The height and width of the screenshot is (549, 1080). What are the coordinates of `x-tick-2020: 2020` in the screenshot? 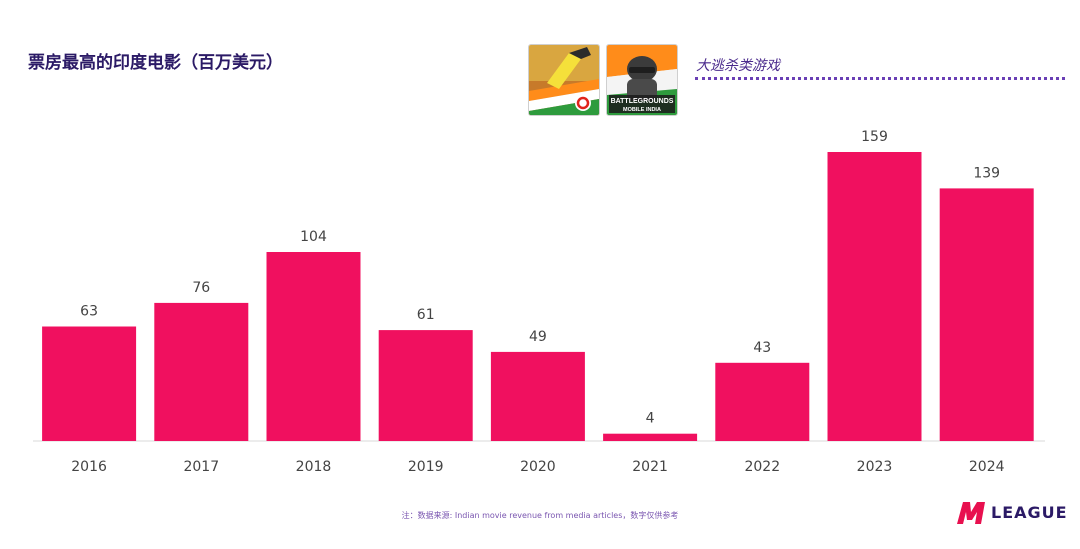 It's located at (538, 467).